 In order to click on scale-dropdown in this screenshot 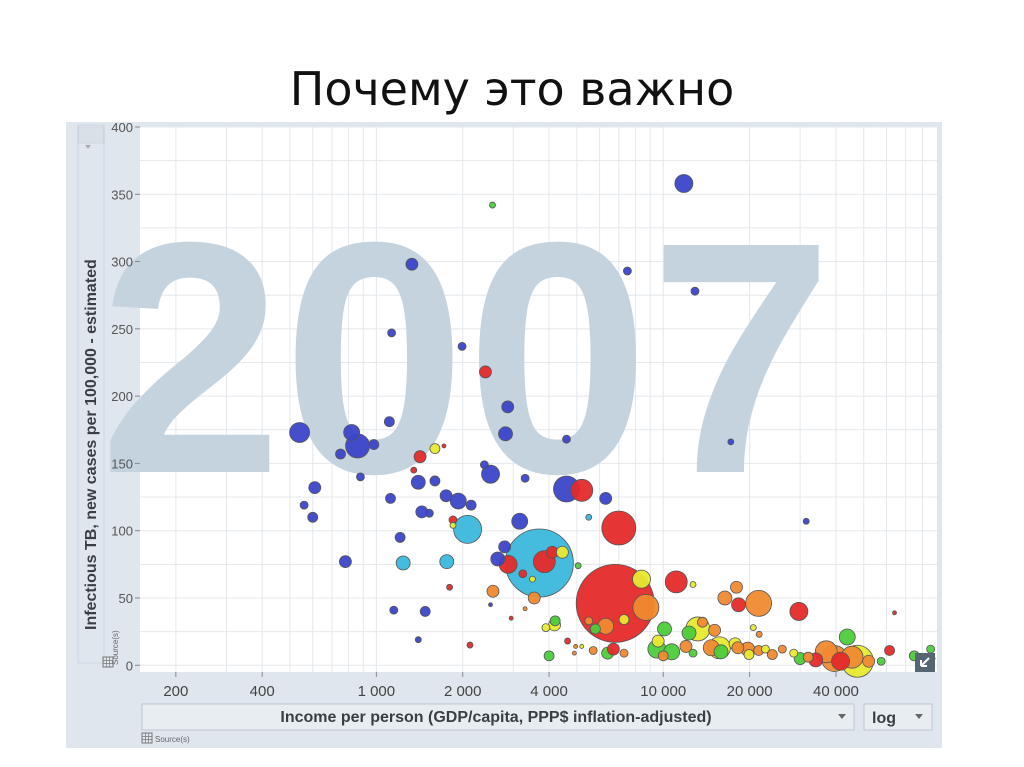, I will do `click(898, 717)`.